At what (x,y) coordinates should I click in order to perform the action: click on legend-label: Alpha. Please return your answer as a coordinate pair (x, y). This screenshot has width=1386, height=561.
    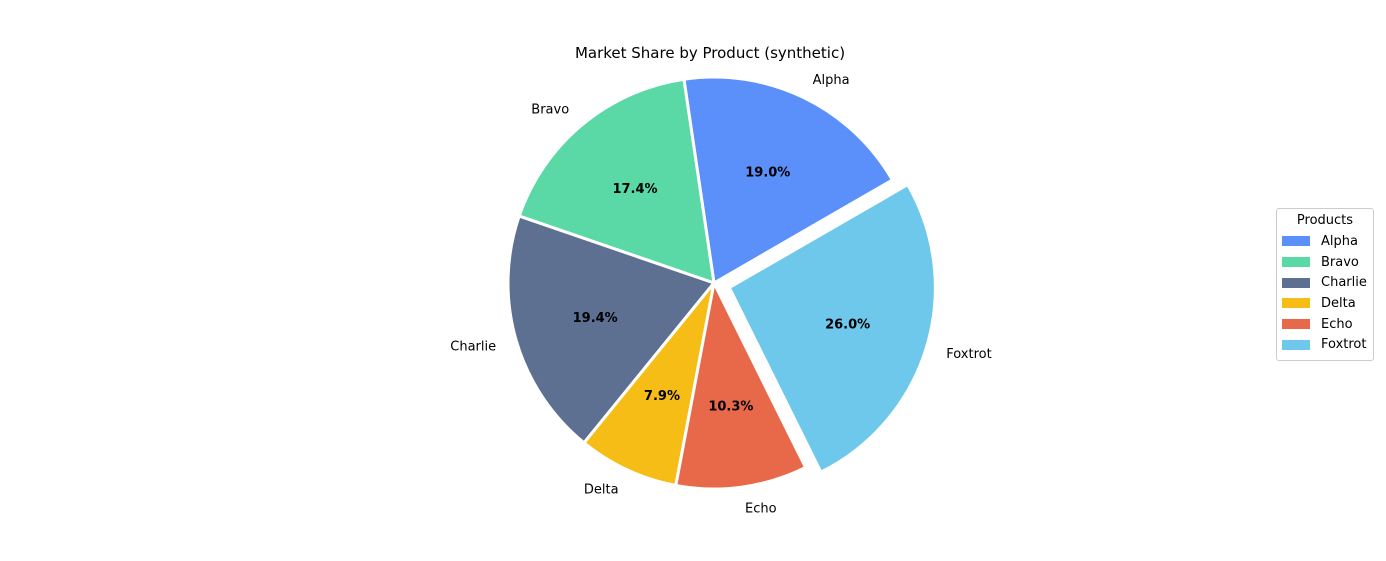
    Looking at the image, I should click on (1339, 241).